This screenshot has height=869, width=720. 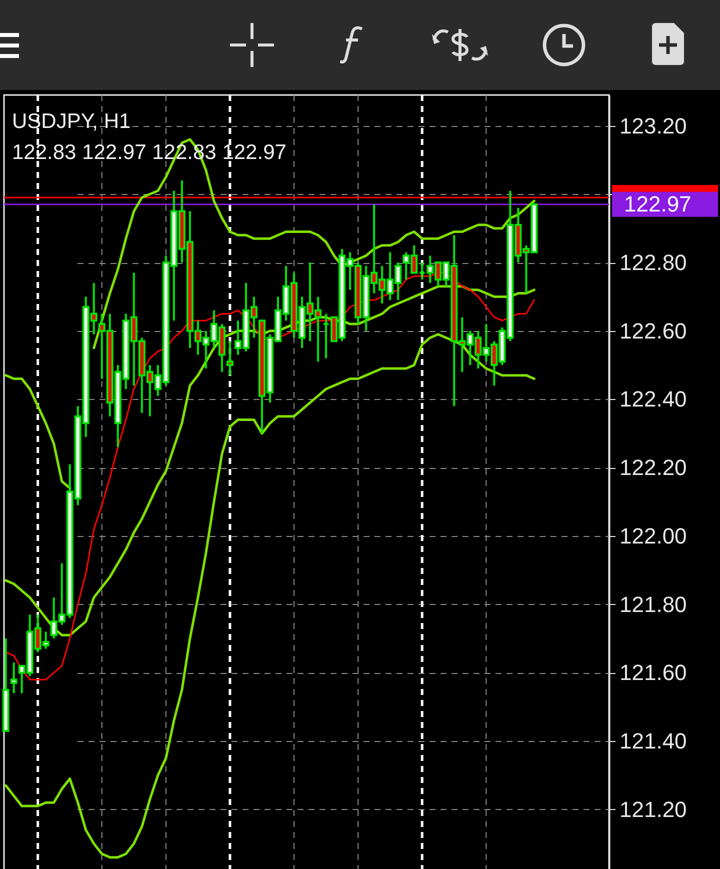 What do you see at coordinates (653, 809) in the screenshot?
I see `y-tick-label: 121.20` at bounding box center [653, 809].